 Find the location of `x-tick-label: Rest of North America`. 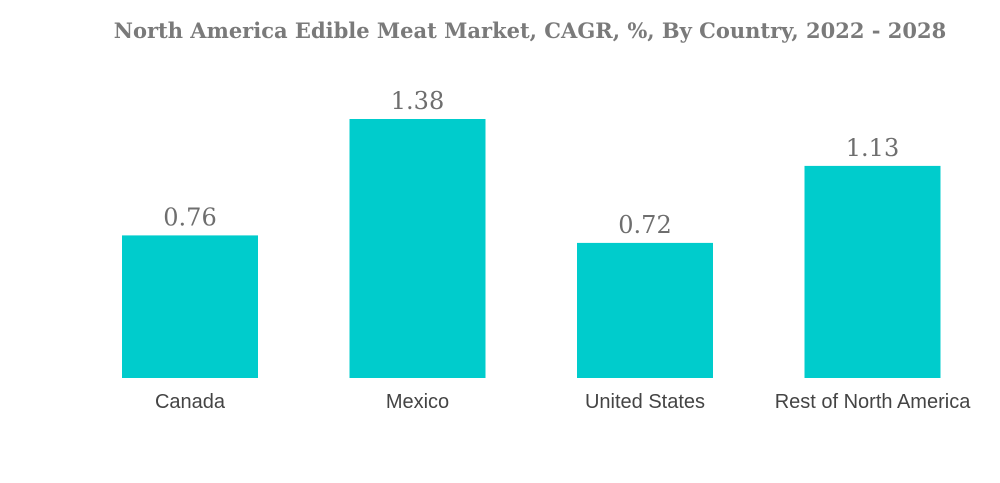

x-tick-label: Rest of North America is located at coordinates (873, 402).